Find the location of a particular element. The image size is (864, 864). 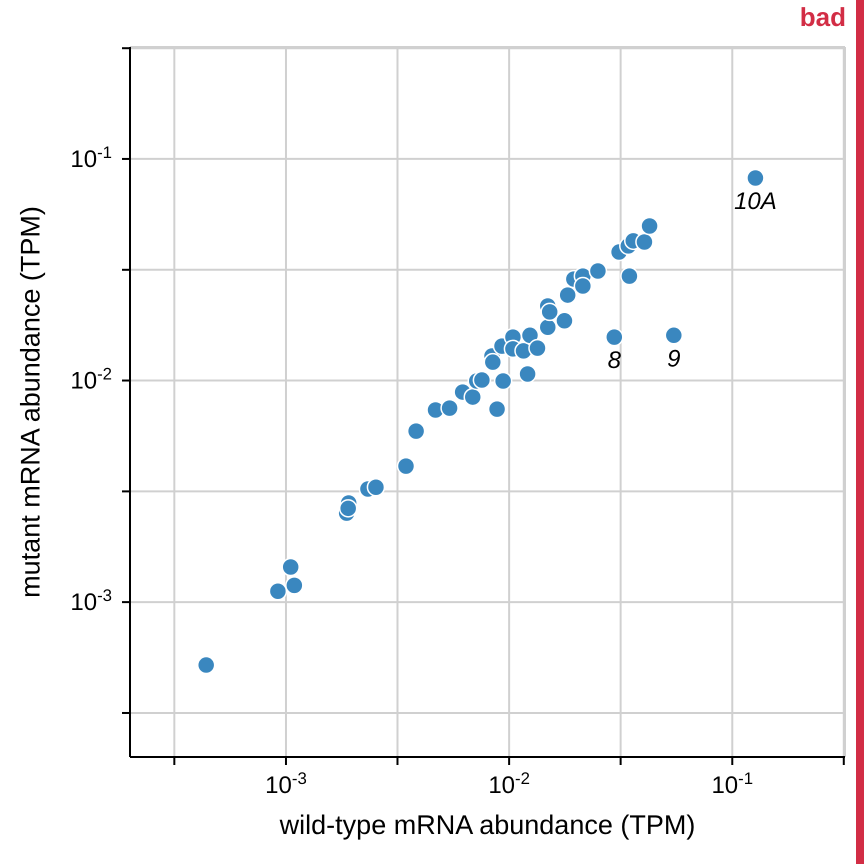

text: bad is located at coordinates (823, 17).